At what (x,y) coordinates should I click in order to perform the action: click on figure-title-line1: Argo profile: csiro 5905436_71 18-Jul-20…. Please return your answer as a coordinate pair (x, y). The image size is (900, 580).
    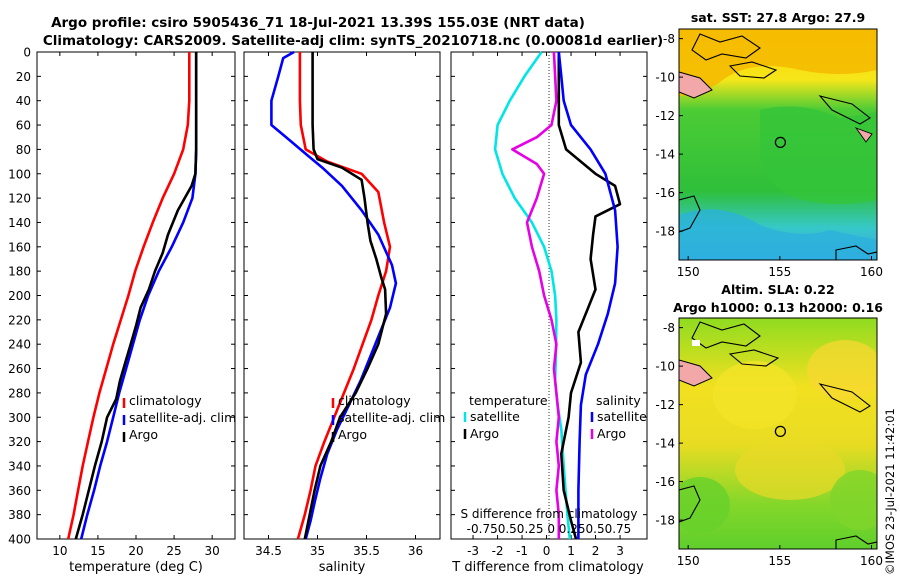
    Looking at the image, I should click on (318, 23).